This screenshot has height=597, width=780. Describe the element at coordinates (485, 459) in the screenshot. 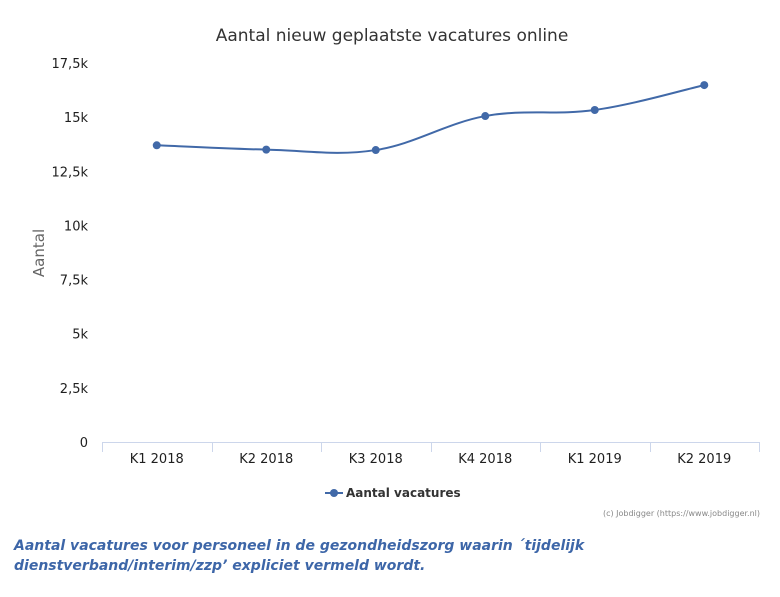

I see `x-tick-label: K4 2018` at that location.